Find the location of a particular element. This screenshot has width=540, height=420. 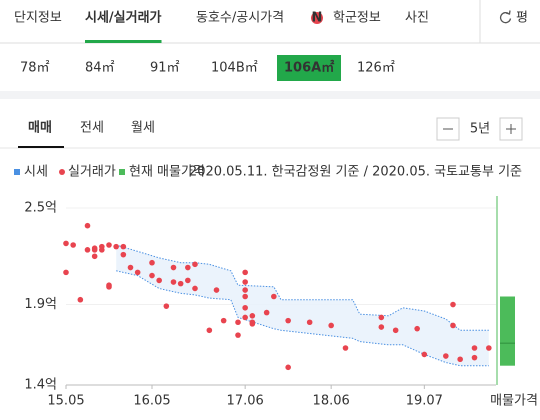

tab: 동호수/공시가격 is located at coordinates (240, 18).